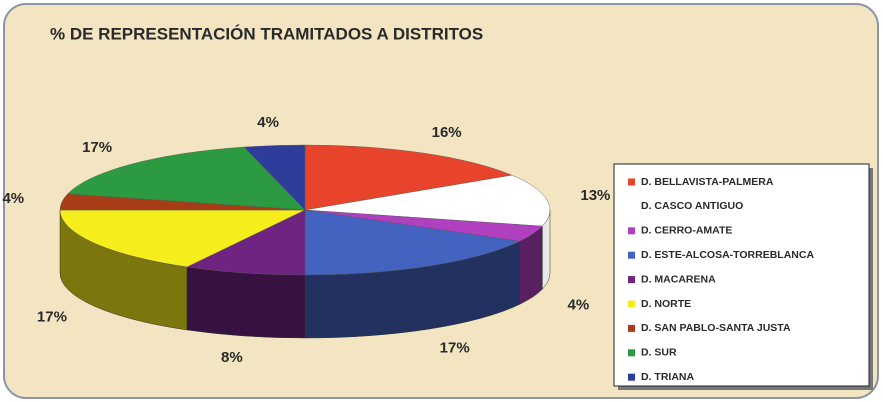 This screenshot has width=883, height=402. I want to click on slice-side, so click(246, 302).